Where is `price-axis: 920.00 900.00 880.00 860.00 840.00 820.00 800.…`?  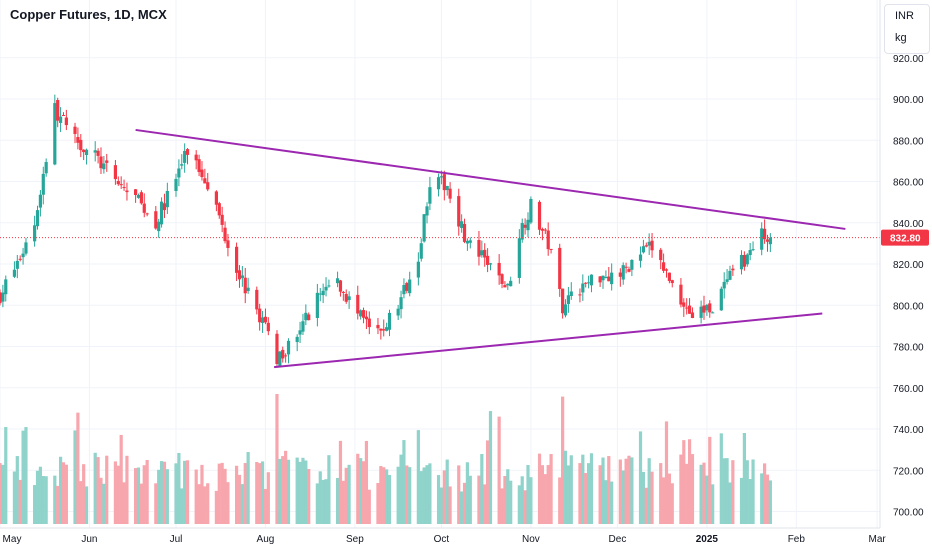
price-axis: 920.00 900.00 880.00 860.00 840.00 820.00 800.… is located at coordinates (908, 286).